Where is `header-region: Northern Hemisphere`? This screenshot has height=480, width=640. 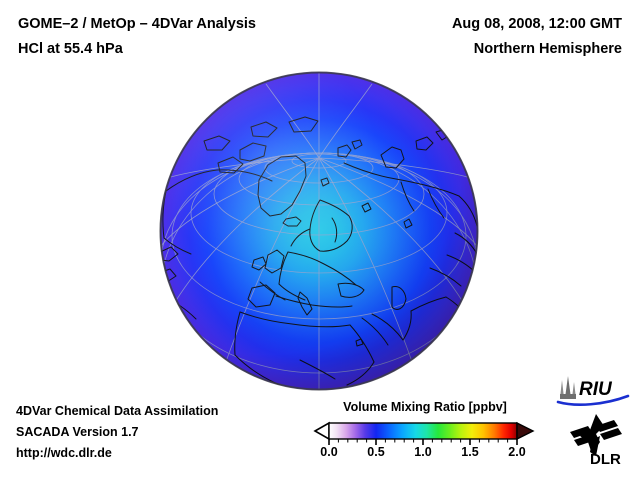 header-region: Northern Hemisphere is located at coordinates (547, 49).